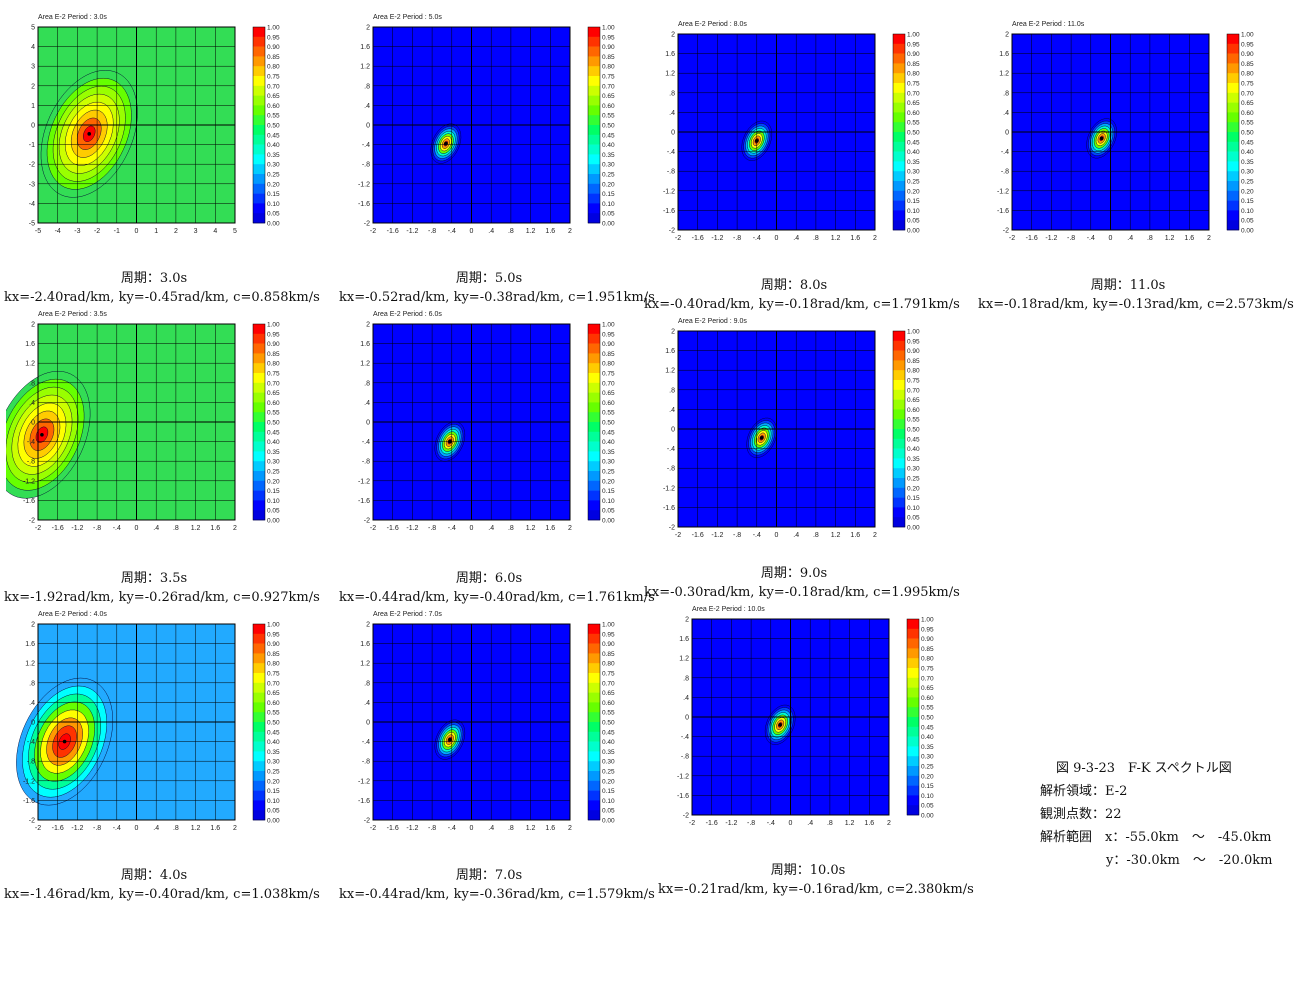  What do you see at coordinates (913, 123) in the screenshot?
I see `colorbar-tick-label: 0.55` at bounding box center [913, 123].